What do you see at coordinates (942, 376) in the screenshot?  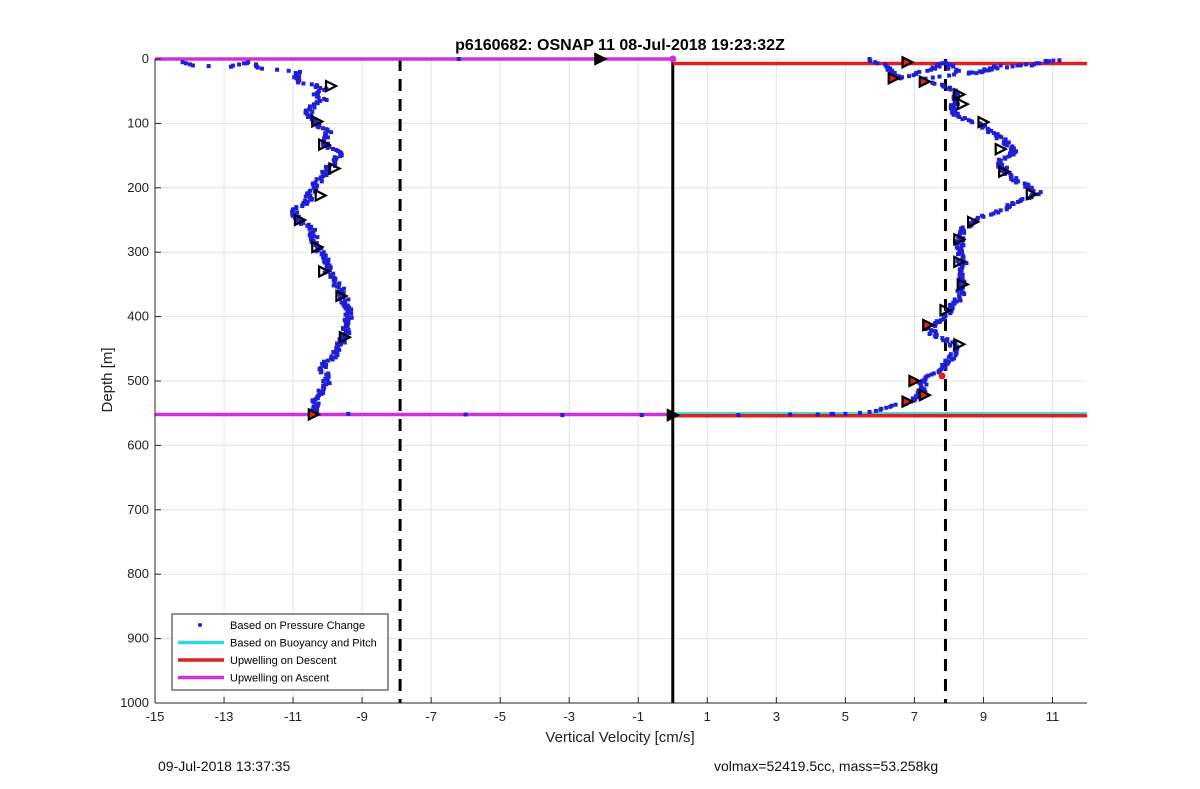 I see `highlight-dot` at bounding box center [942, 376].